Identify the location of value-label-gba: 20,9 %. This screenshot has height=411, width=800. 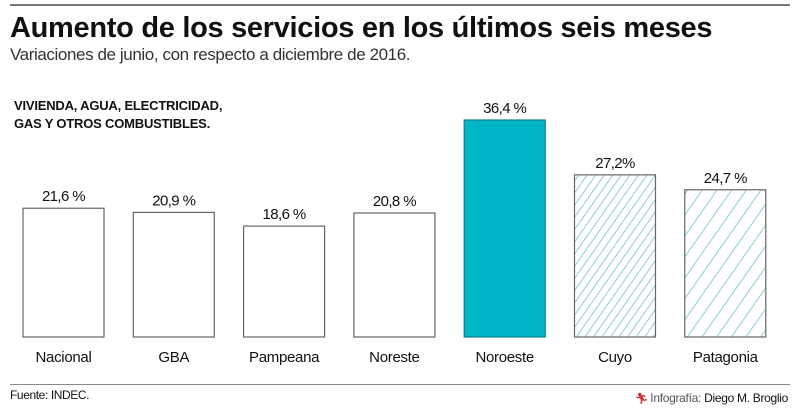
(173, 200).